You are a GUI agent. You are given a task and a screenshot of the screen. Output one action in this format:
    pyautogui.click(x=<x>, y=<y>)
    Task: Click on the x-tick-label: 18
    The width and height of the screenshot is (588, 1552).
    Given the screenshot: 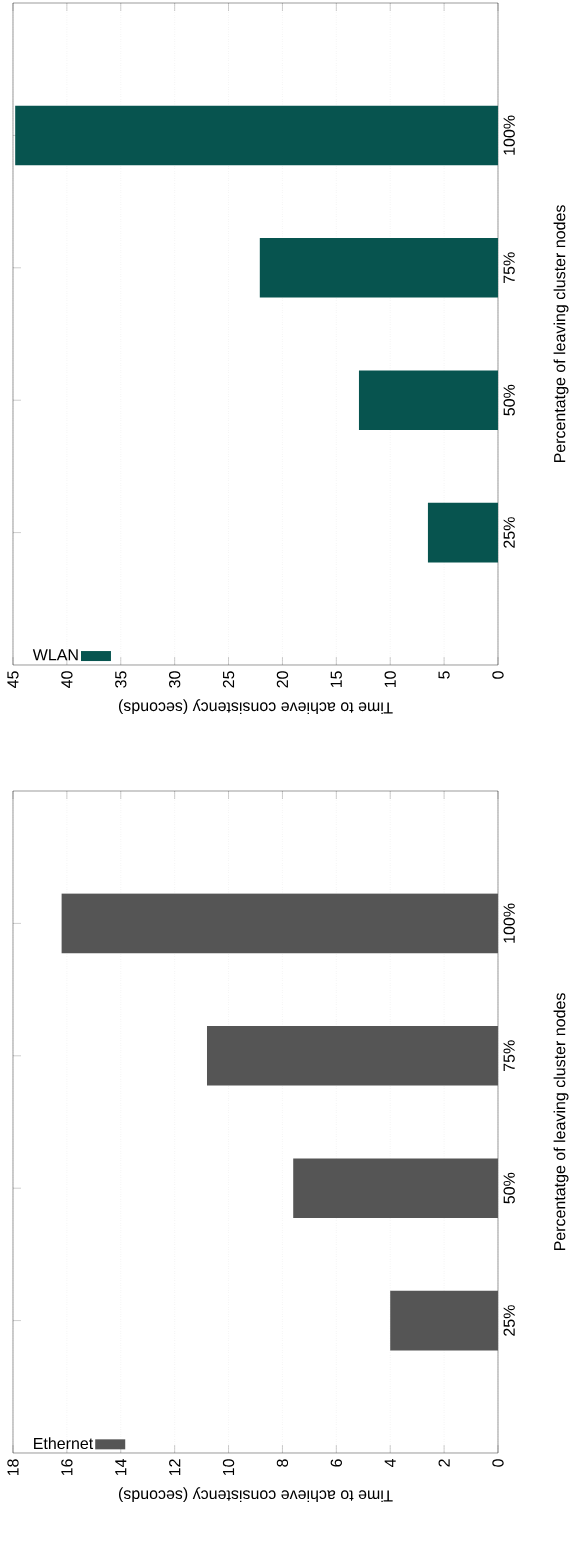 What is the action you would take?
    pyautogui.click(x=13, y=1467)
    